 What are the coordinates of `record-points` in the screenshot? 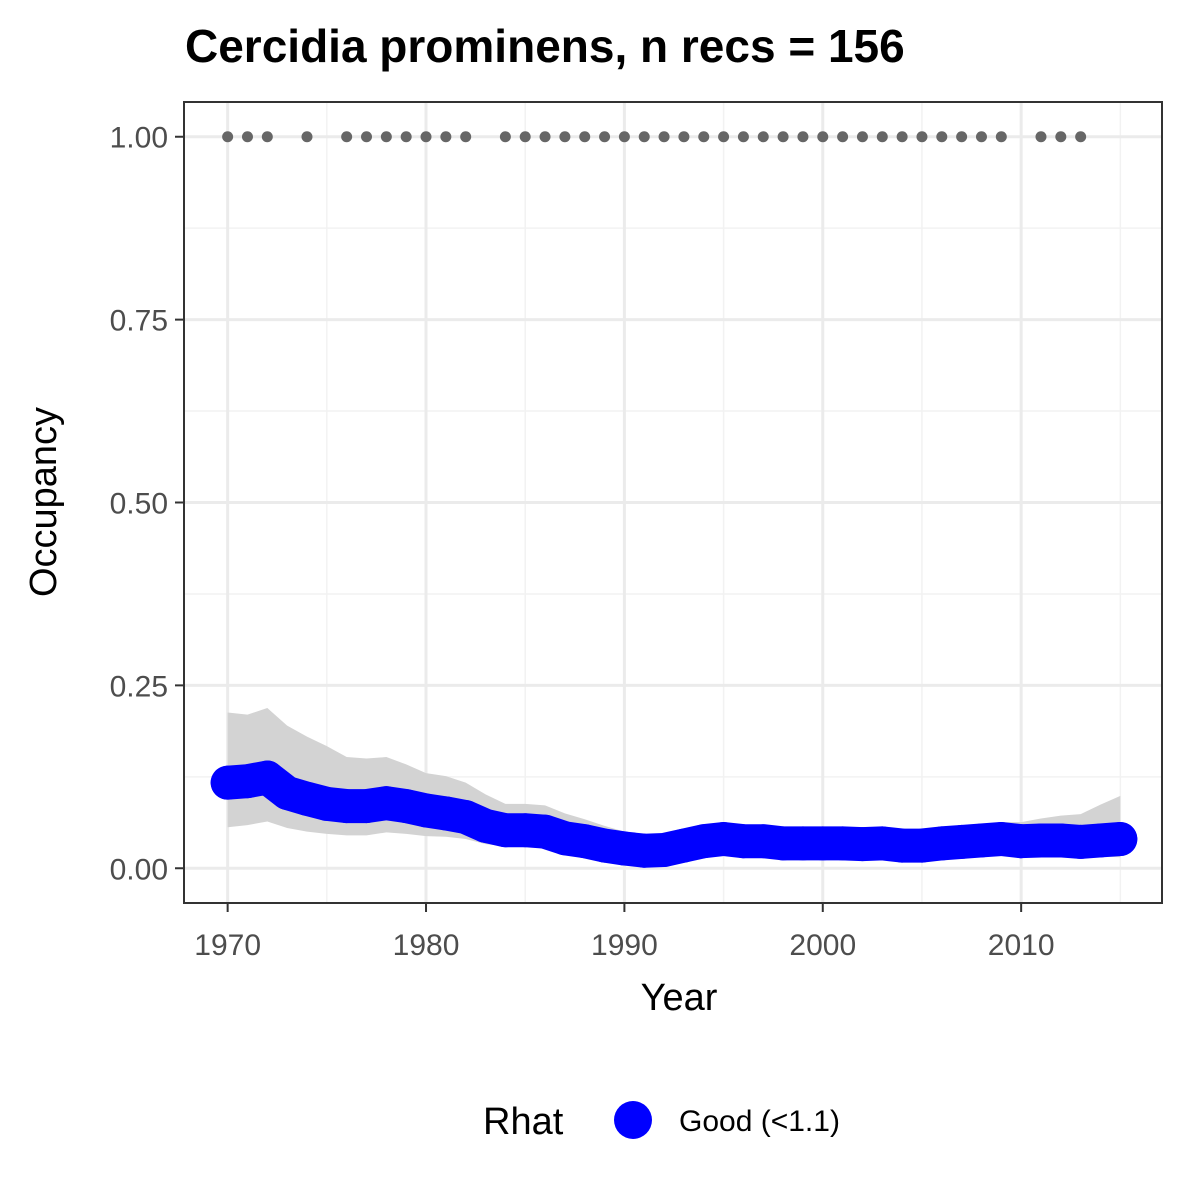 It's located at (654, 137).